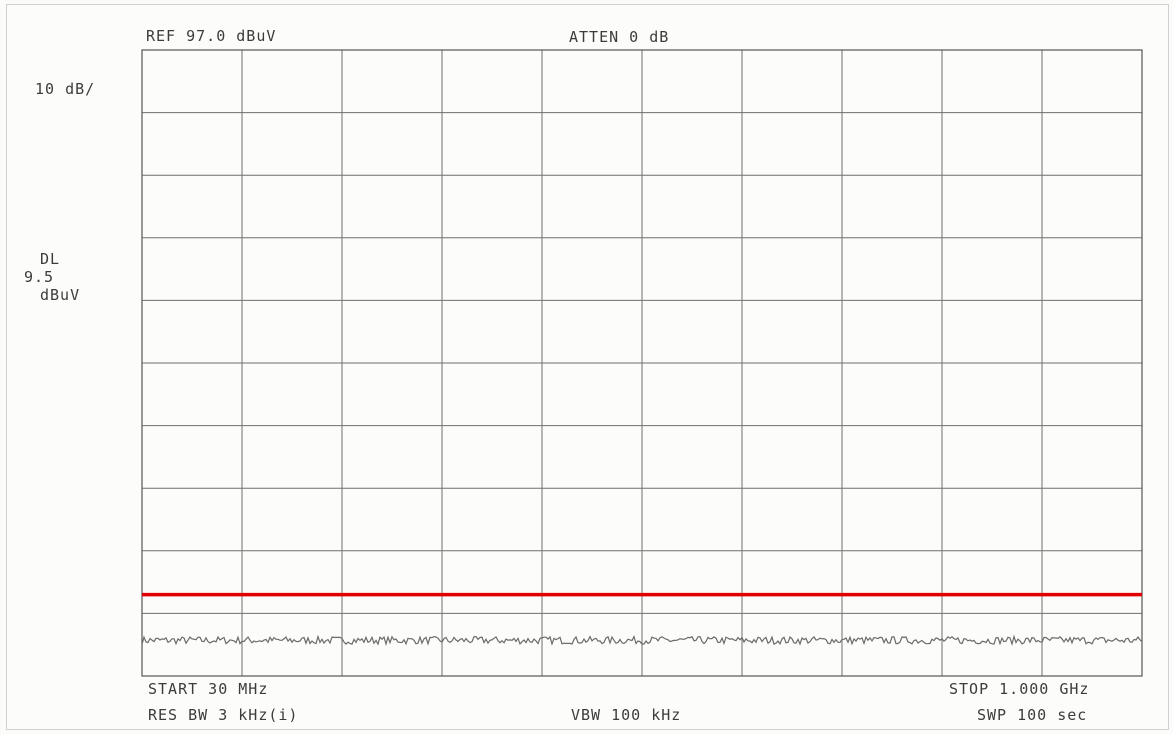  What do you see at coordinates (208, 689) in the screenshot?
I see `start-frequency-label: START 30 MHz` at bounding box center [208, 689].